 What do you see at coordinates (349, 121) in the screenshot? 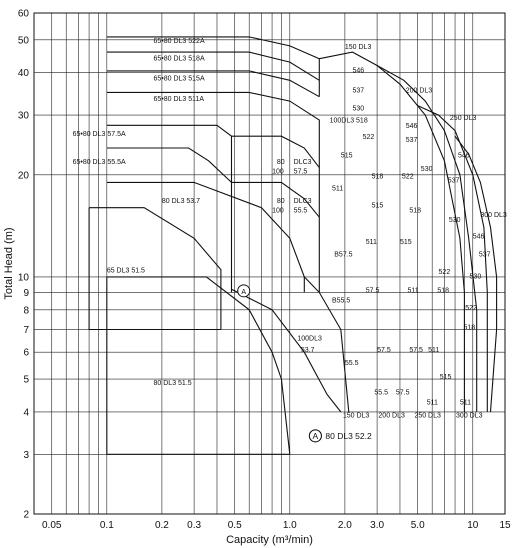
I see `region-label: 100DL3 518` at bounding box center [349, 121].